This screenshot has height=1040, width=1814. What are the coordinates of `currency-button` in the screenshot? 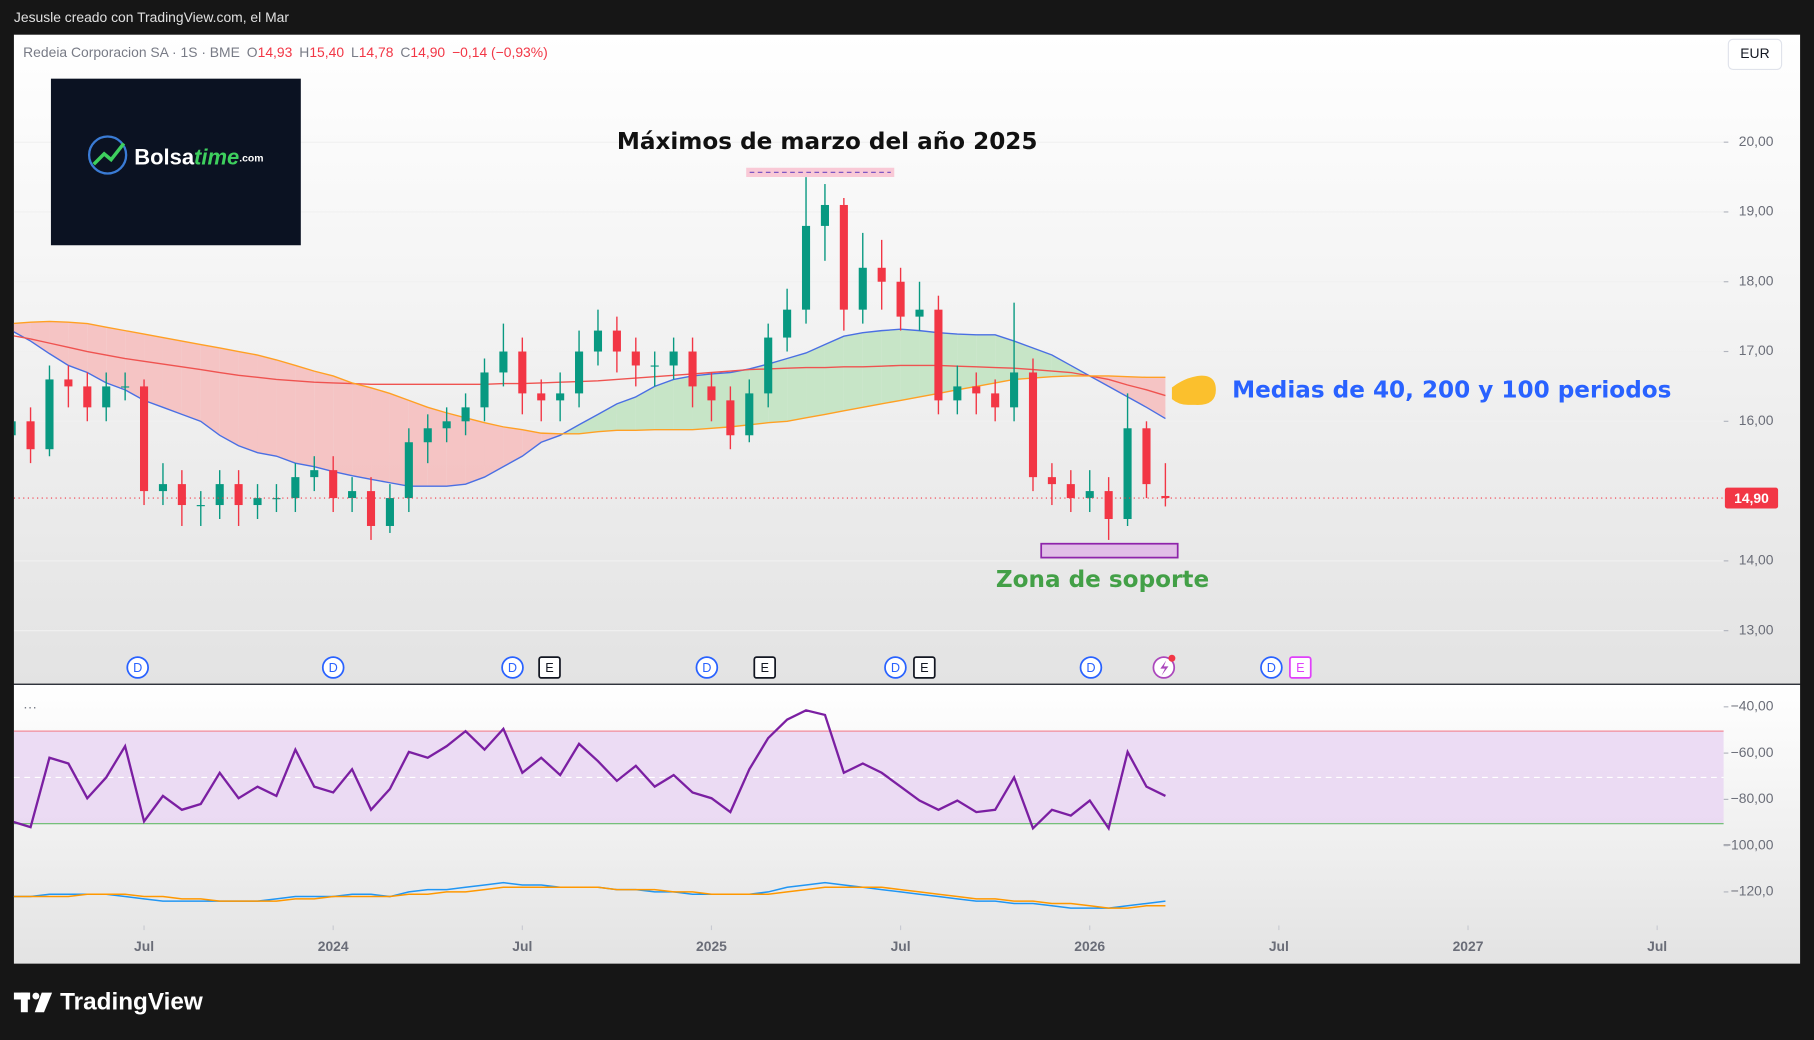 It's located at (1755, 54).